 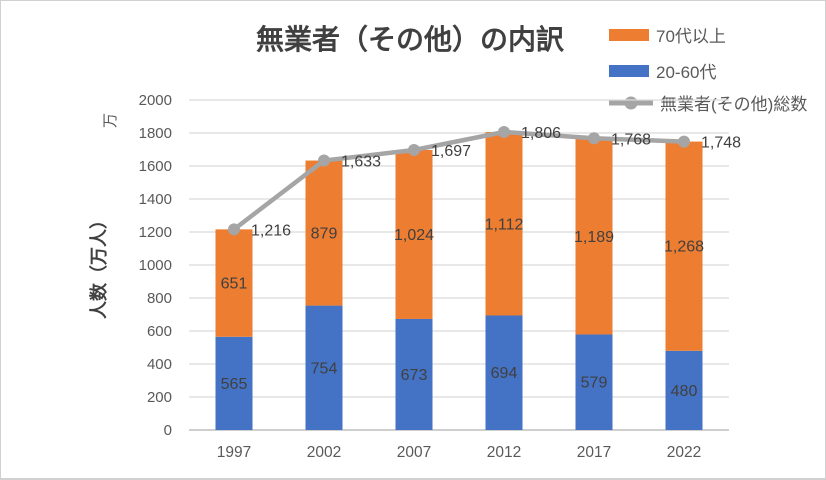 What do you see at coordinates (159, 331) in the screenshot?
I see `y-tick-label: 600` at bounding box center [159, 331].